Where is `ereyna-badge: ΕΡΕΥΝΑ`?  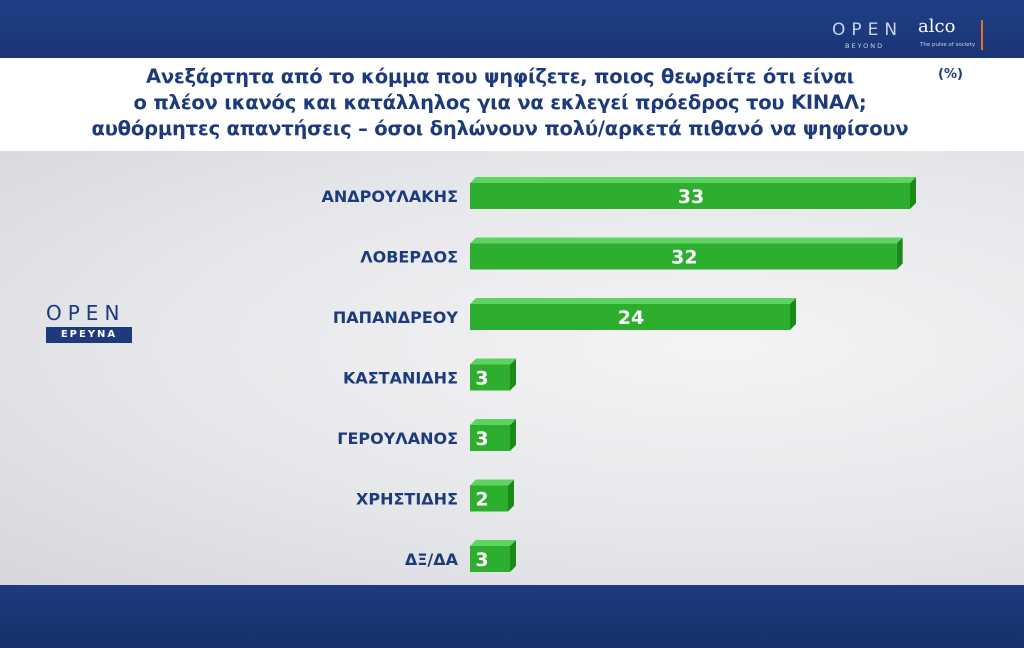 ereyna-badge: ΕΡΕΥΝΑ is located at coordinates (89, 335).